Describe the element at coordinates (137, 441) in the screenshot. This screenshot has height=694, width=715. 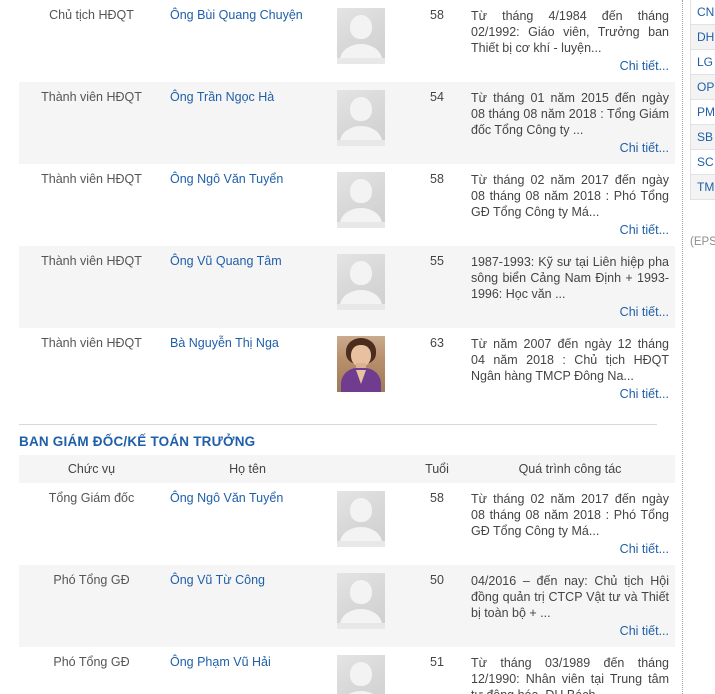
I see `section-title-management: BAN GIÁM ĐỐC/KẾ TOÁN TRƯỞNG` at that location.